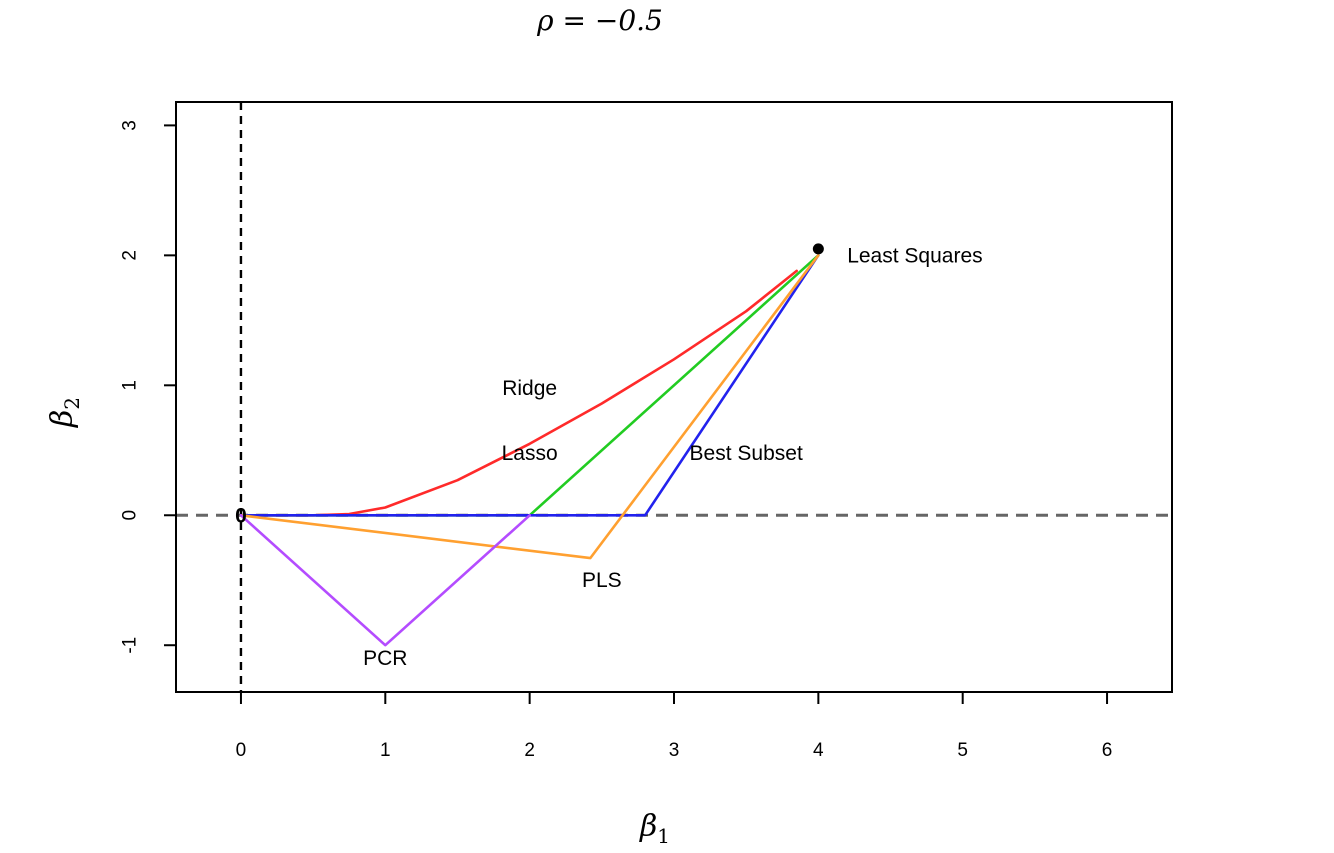 The height and width of the screenshot is (853, 1334). I want to click on chart-title: ρ = −0.5, so click(599, 20).